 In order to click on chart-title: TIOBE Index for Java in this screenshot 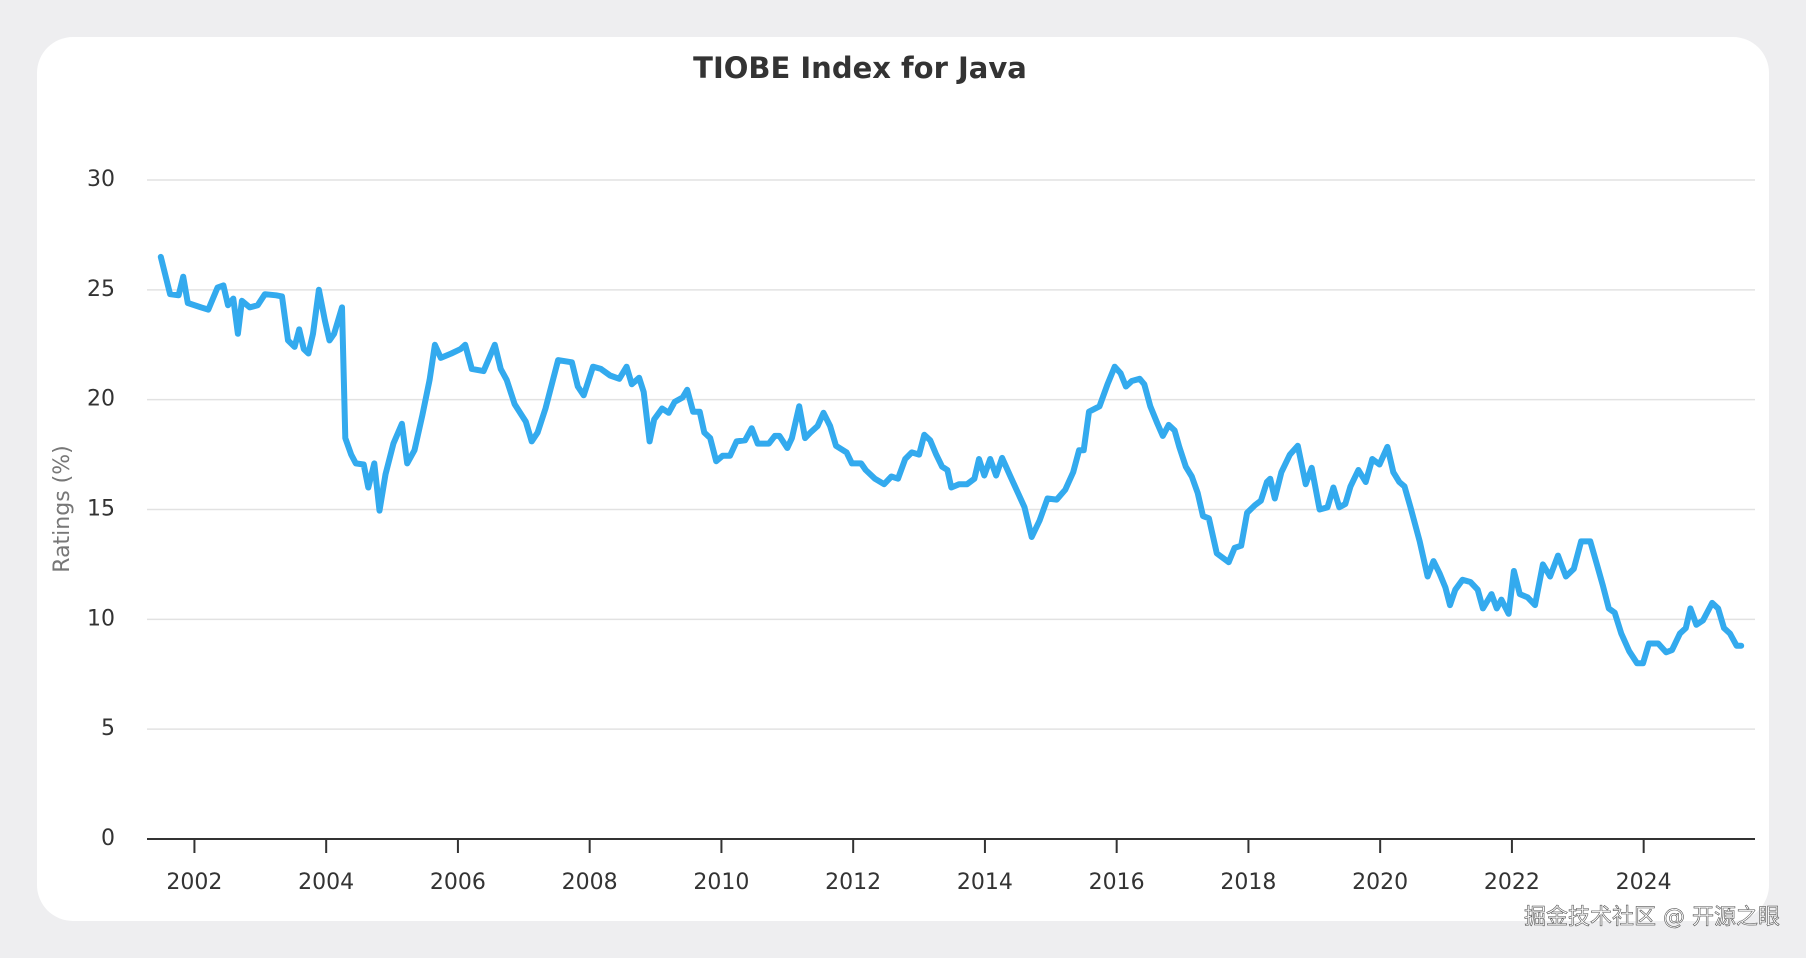, I will do `click(860, 68)`.